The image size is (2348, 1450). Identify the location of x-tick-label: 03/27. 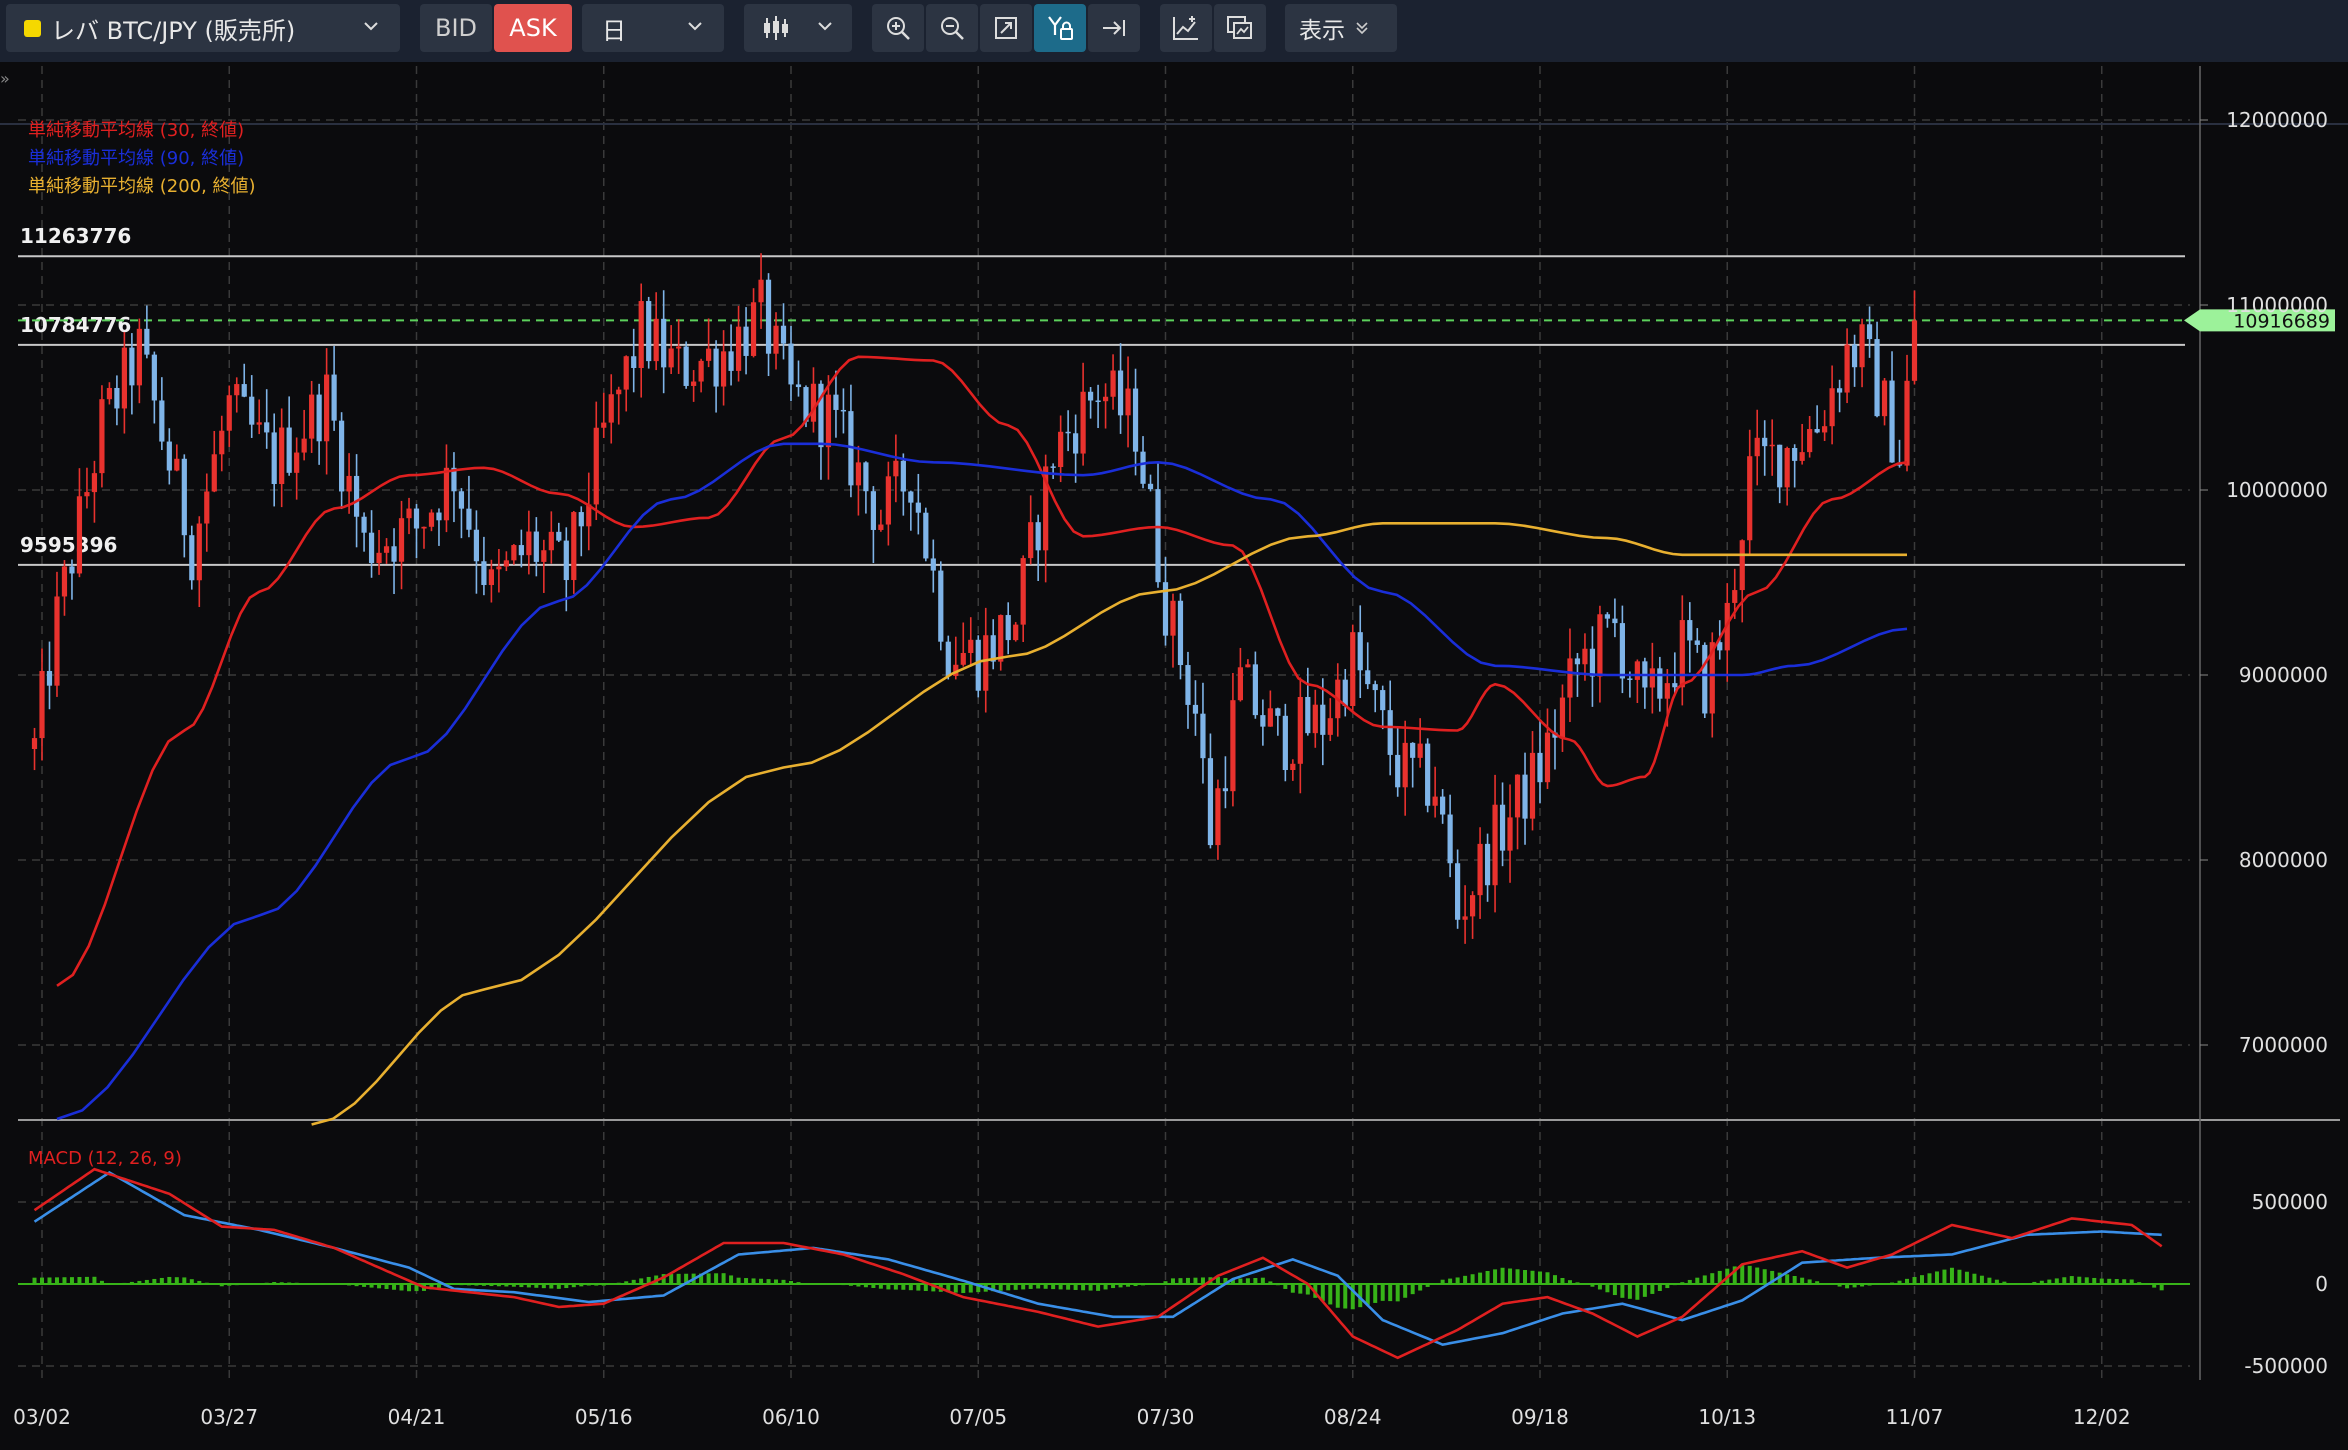
(229, 1417).